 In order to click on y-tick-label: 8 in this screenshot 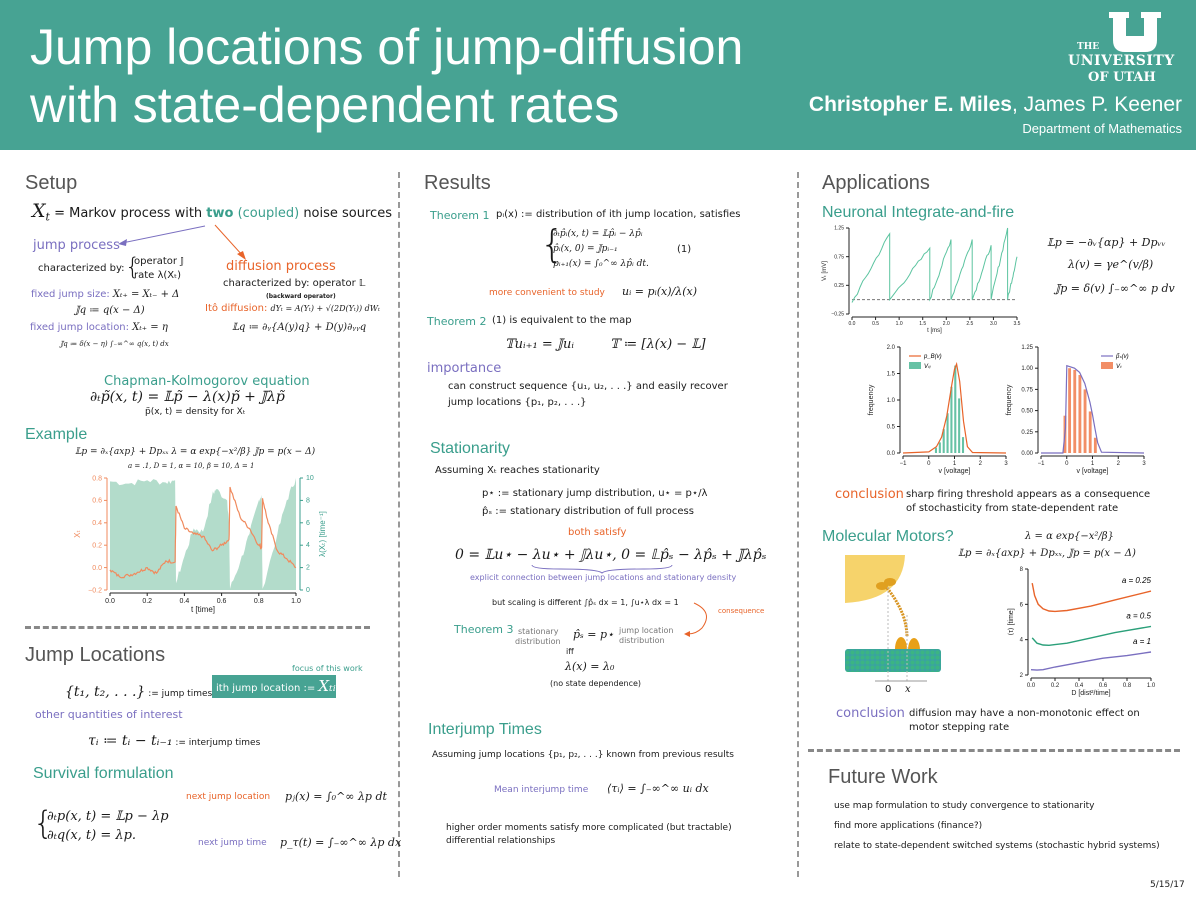, I will do `click(1022, 570)`.